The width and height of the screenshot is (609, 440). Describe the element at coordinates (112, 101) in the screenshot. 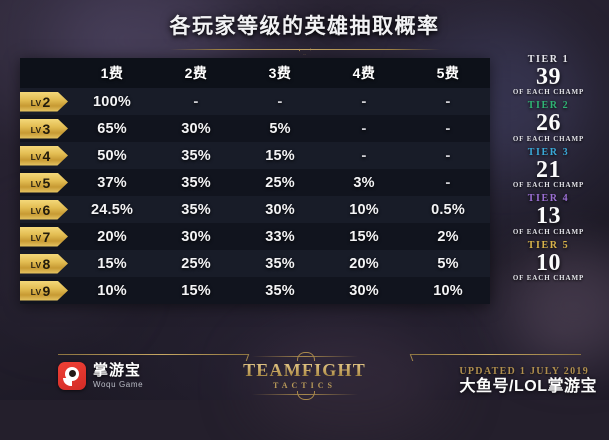

I see `prob-cell: 100%` at that location.